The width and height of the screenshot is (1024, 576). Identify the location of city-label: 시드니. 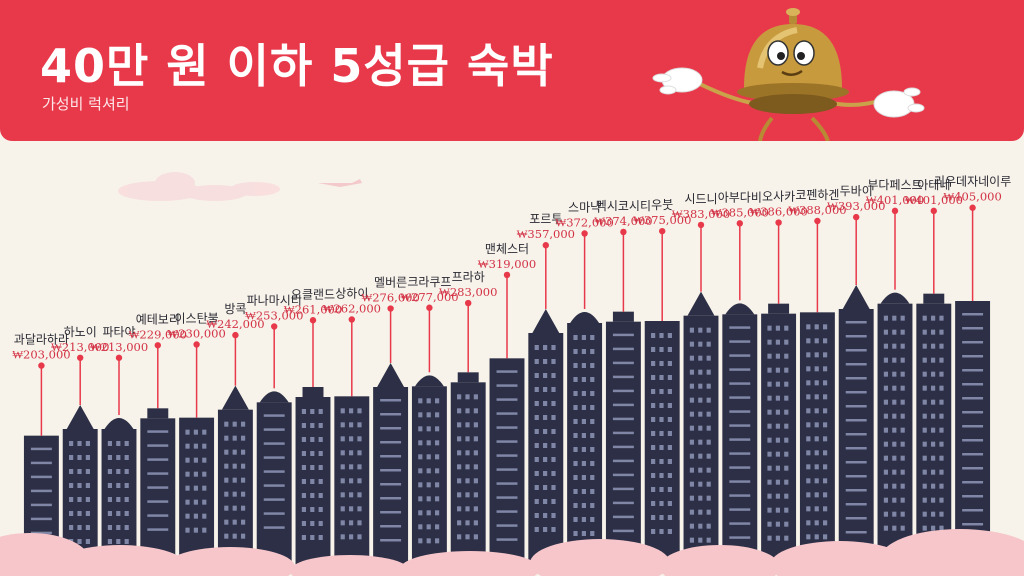
(700, 199).